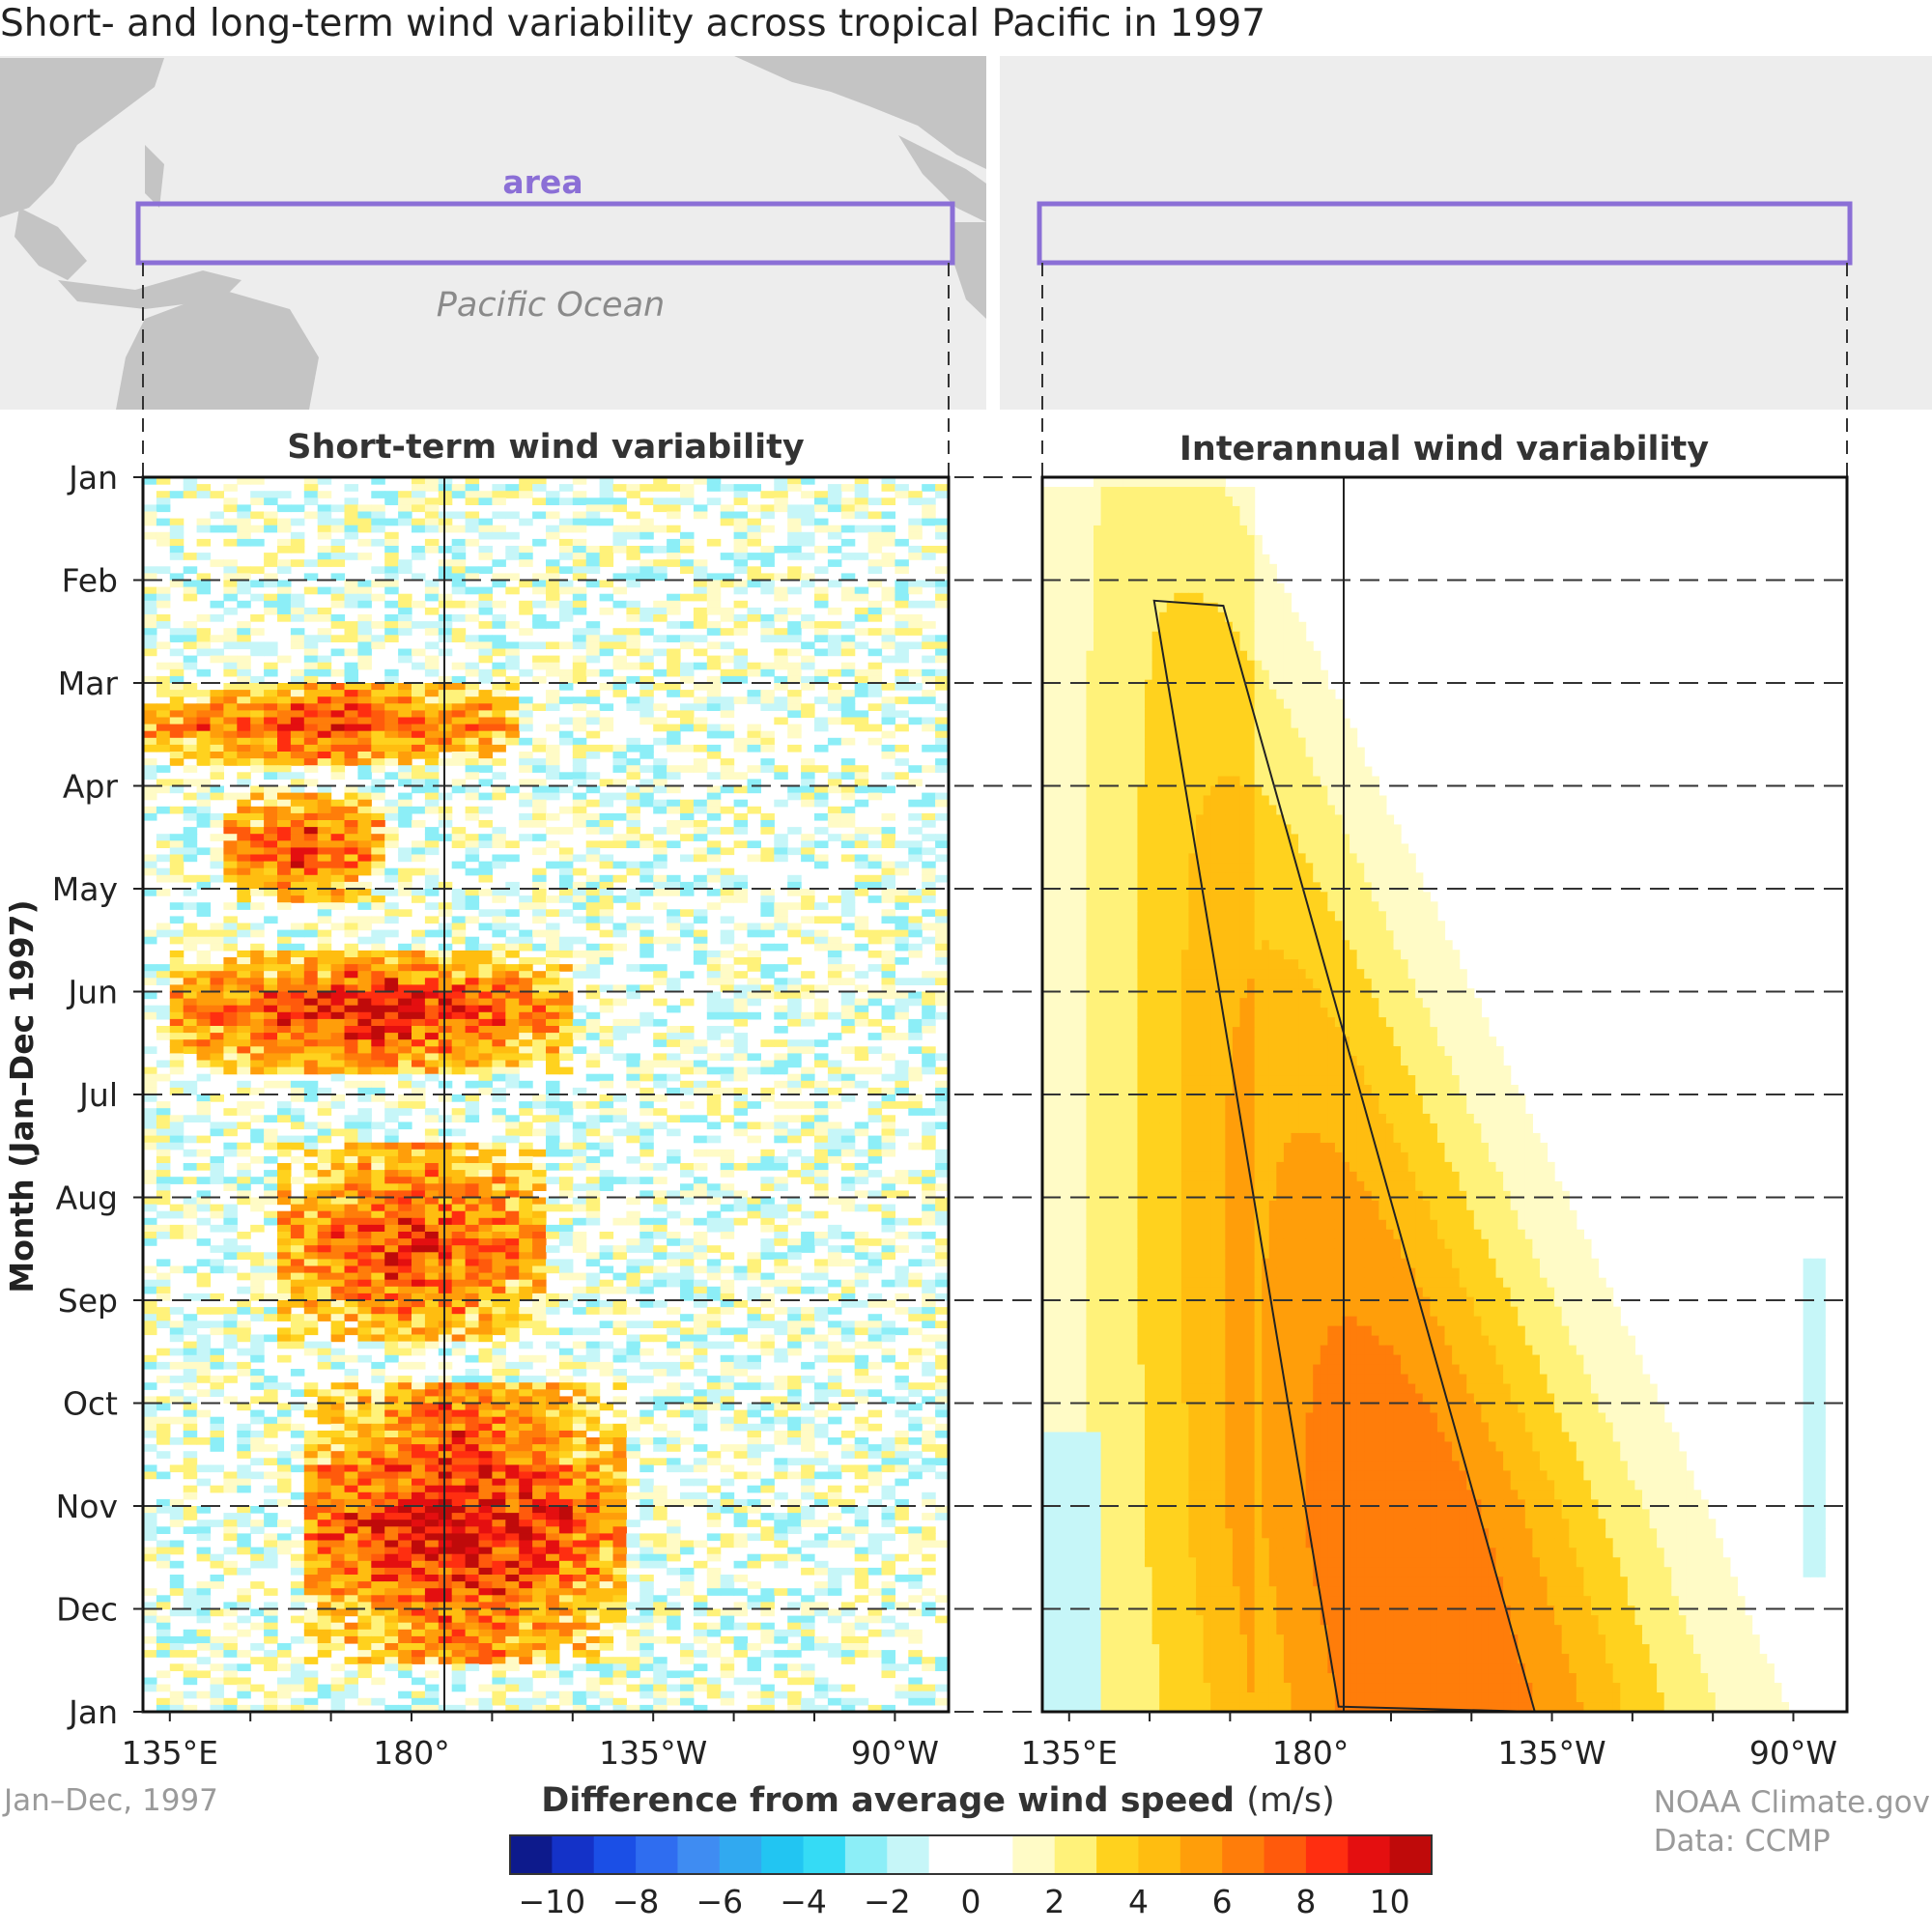 The image size is (1932, 1932). I want to click on y-axis: Jan Feb Mar Apr May Jun Jul Aug Sep Oct Nov Dec Jan, so click(97, 1095).